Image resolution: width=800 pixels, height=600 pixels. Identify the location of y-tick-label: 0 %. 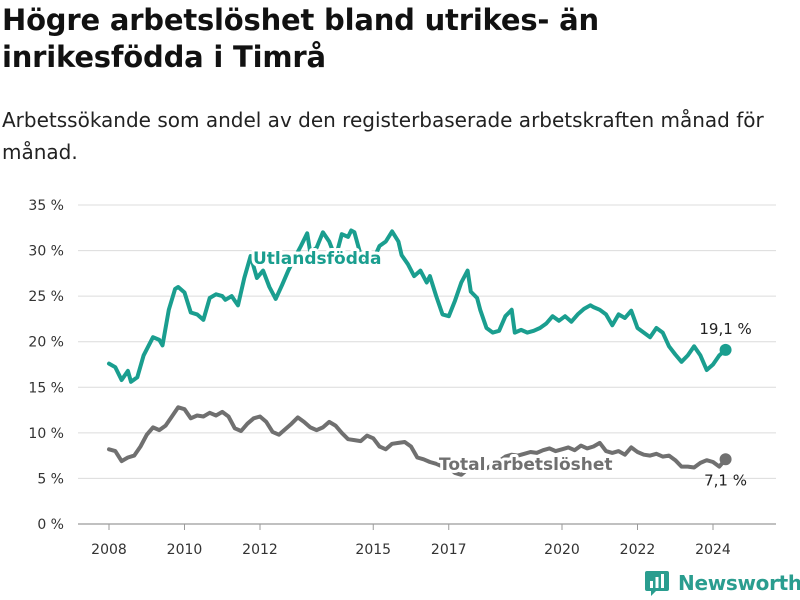
(50, 525).